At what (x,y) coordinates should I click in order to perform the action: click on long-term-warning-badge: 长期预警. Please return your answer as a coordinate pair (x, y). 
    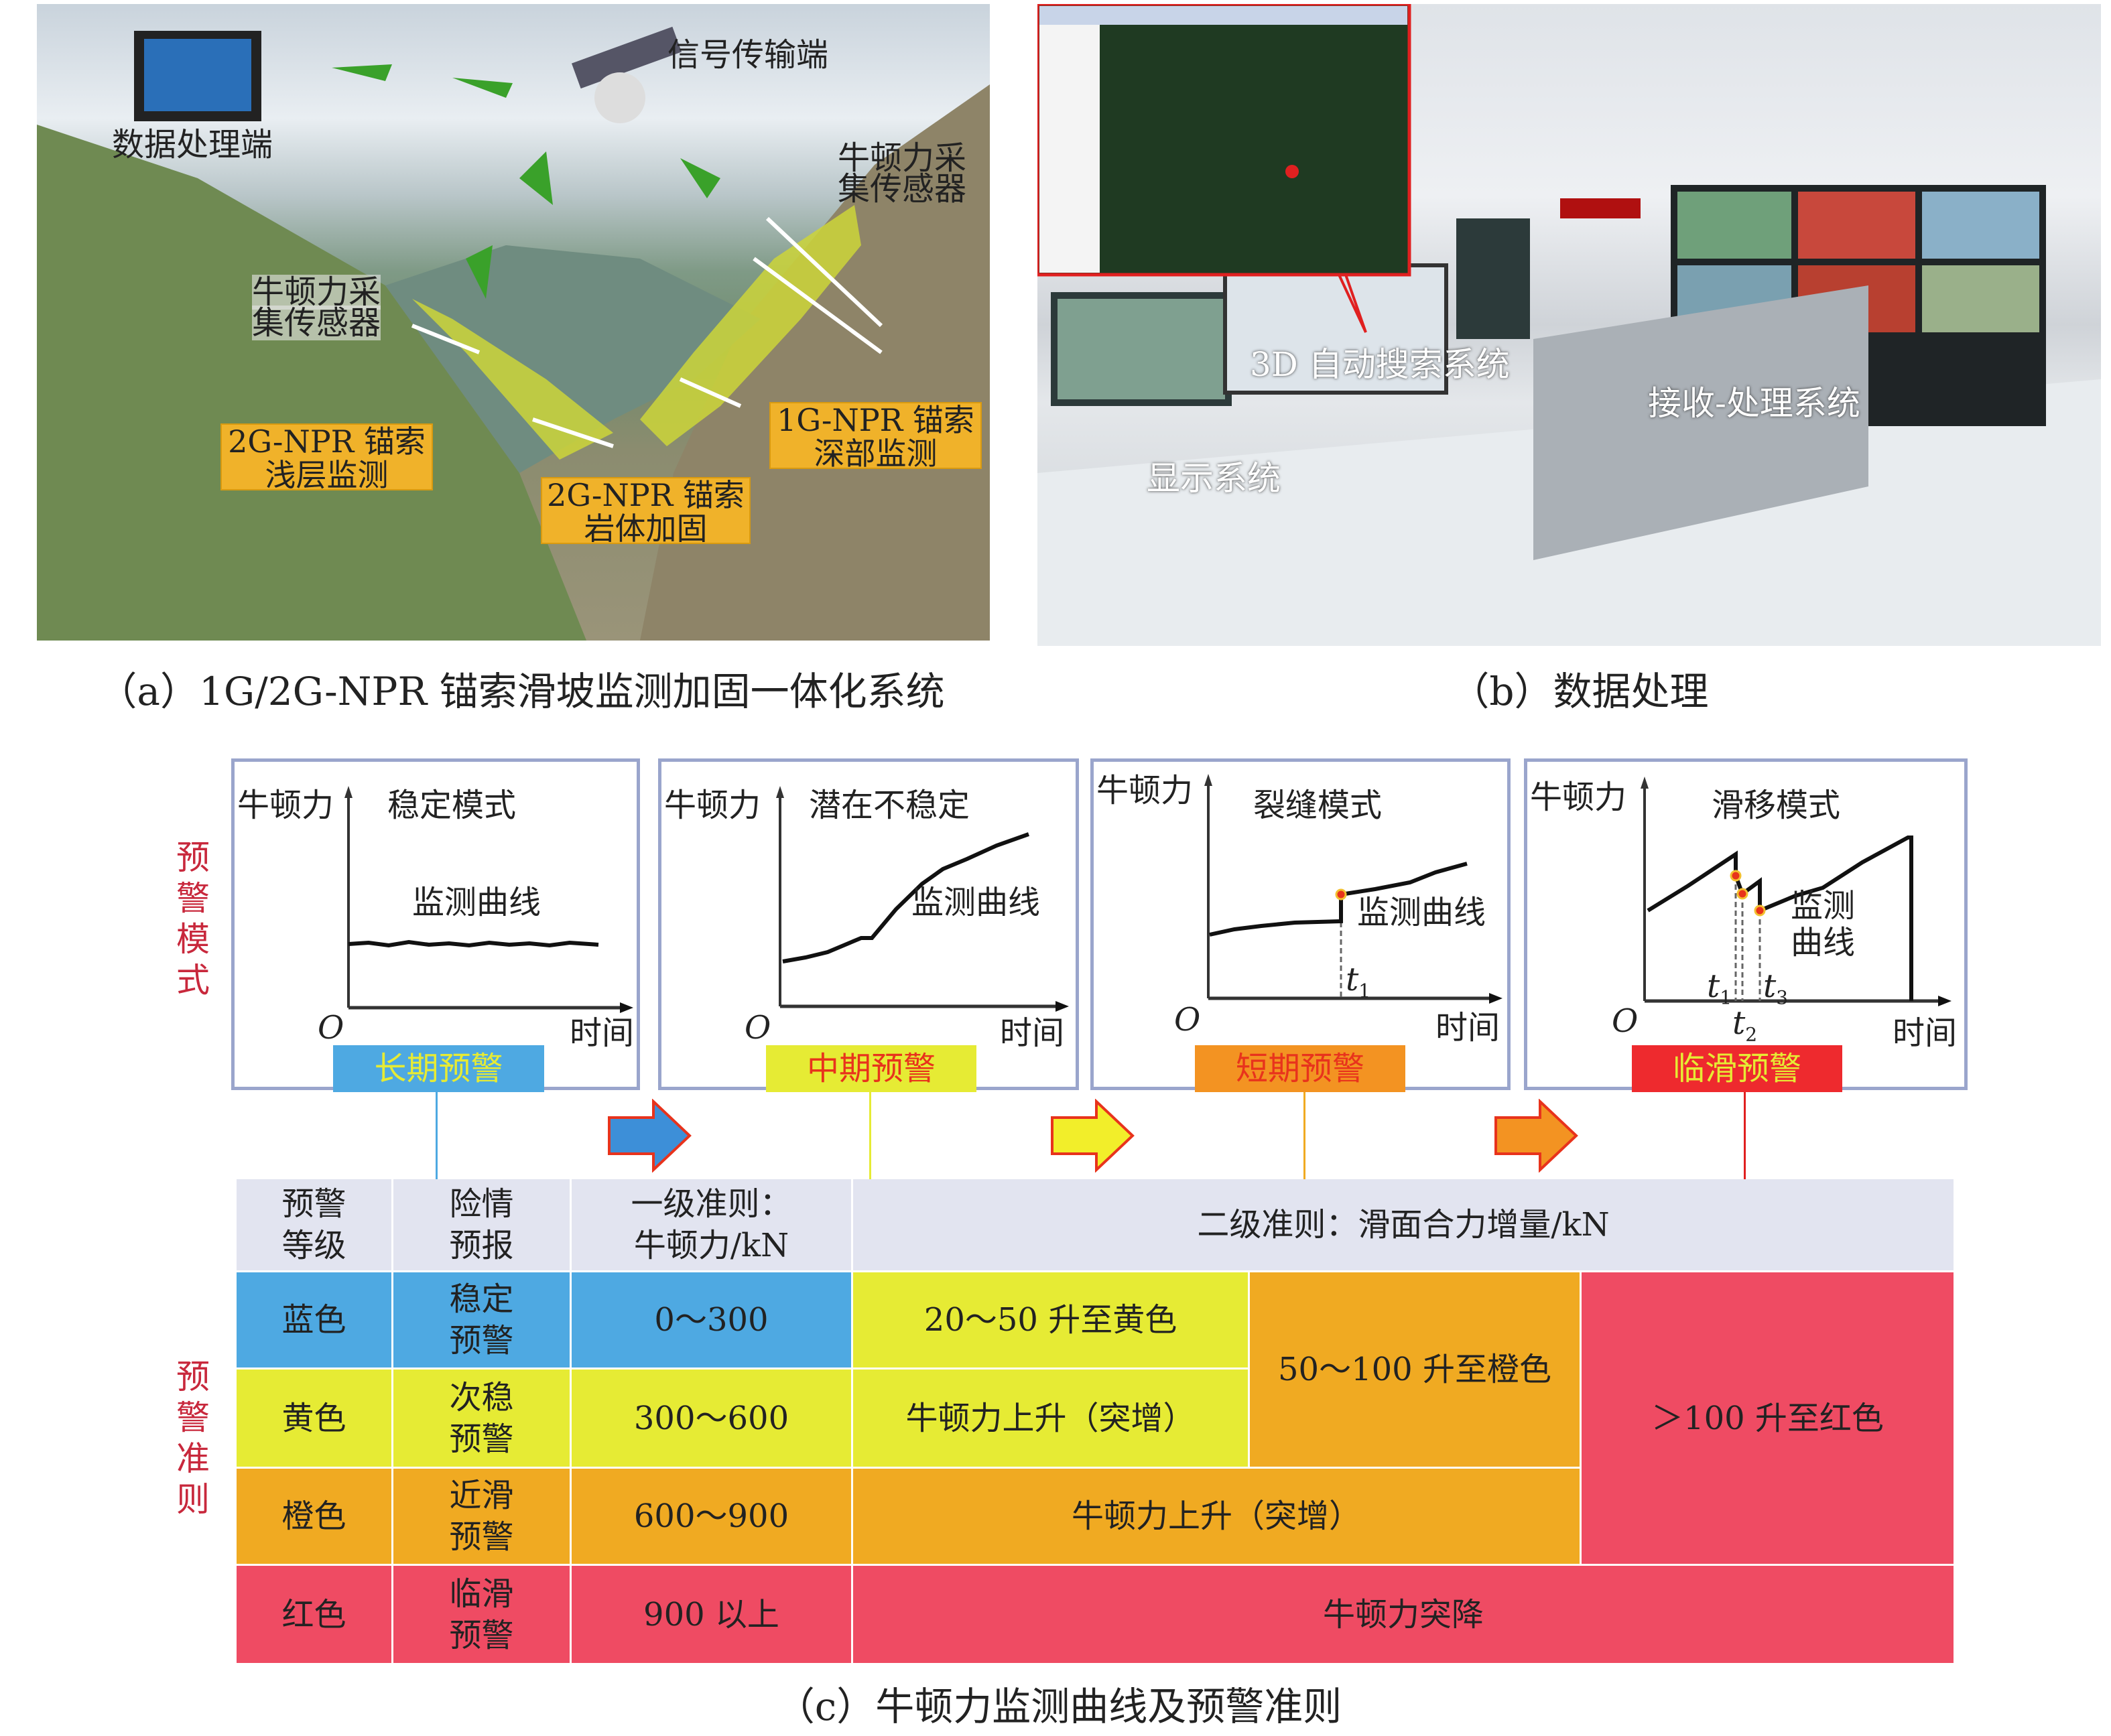
    Looking at the image, I should click on (438, 1068).